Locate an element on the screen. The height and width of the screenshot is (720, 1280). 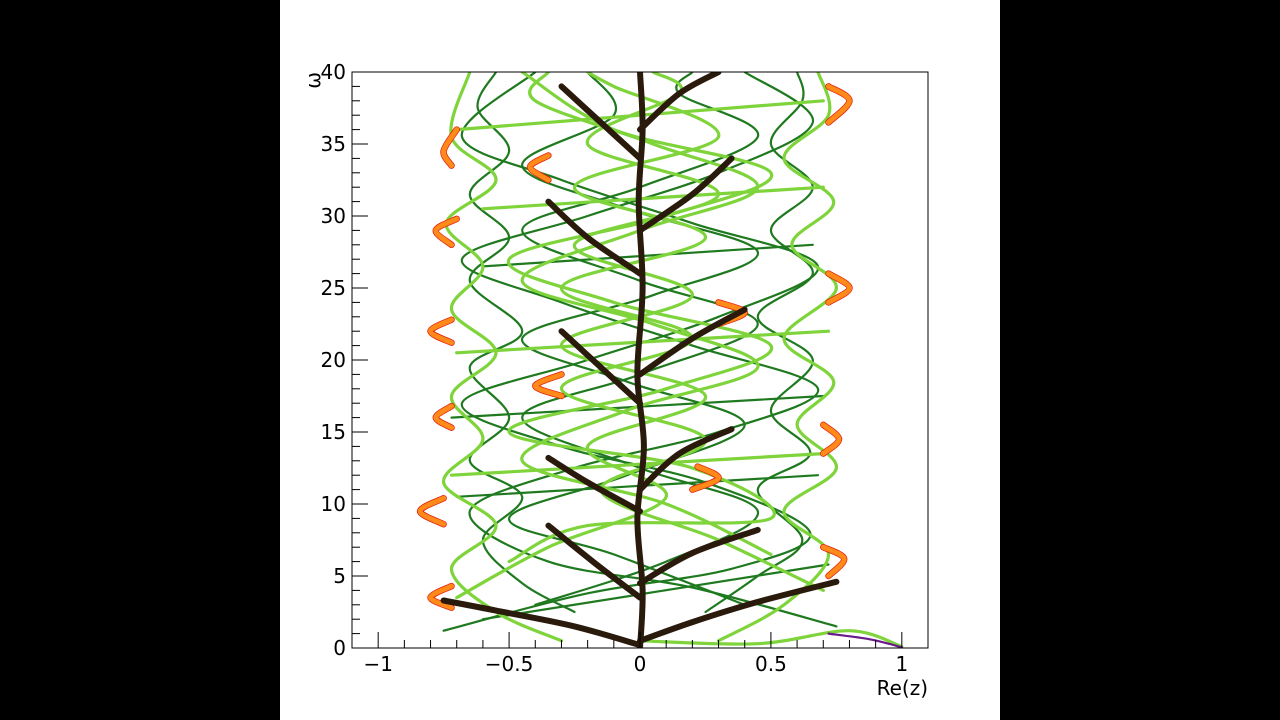
x-tick-label: 0 is located at coordinates (640, 664).